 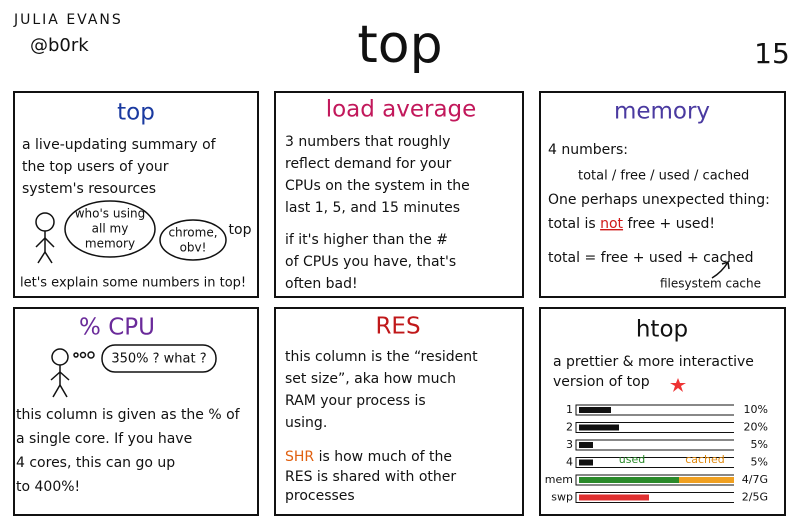 I want to click on bubble-text: all my, so click(x=110, y=229).